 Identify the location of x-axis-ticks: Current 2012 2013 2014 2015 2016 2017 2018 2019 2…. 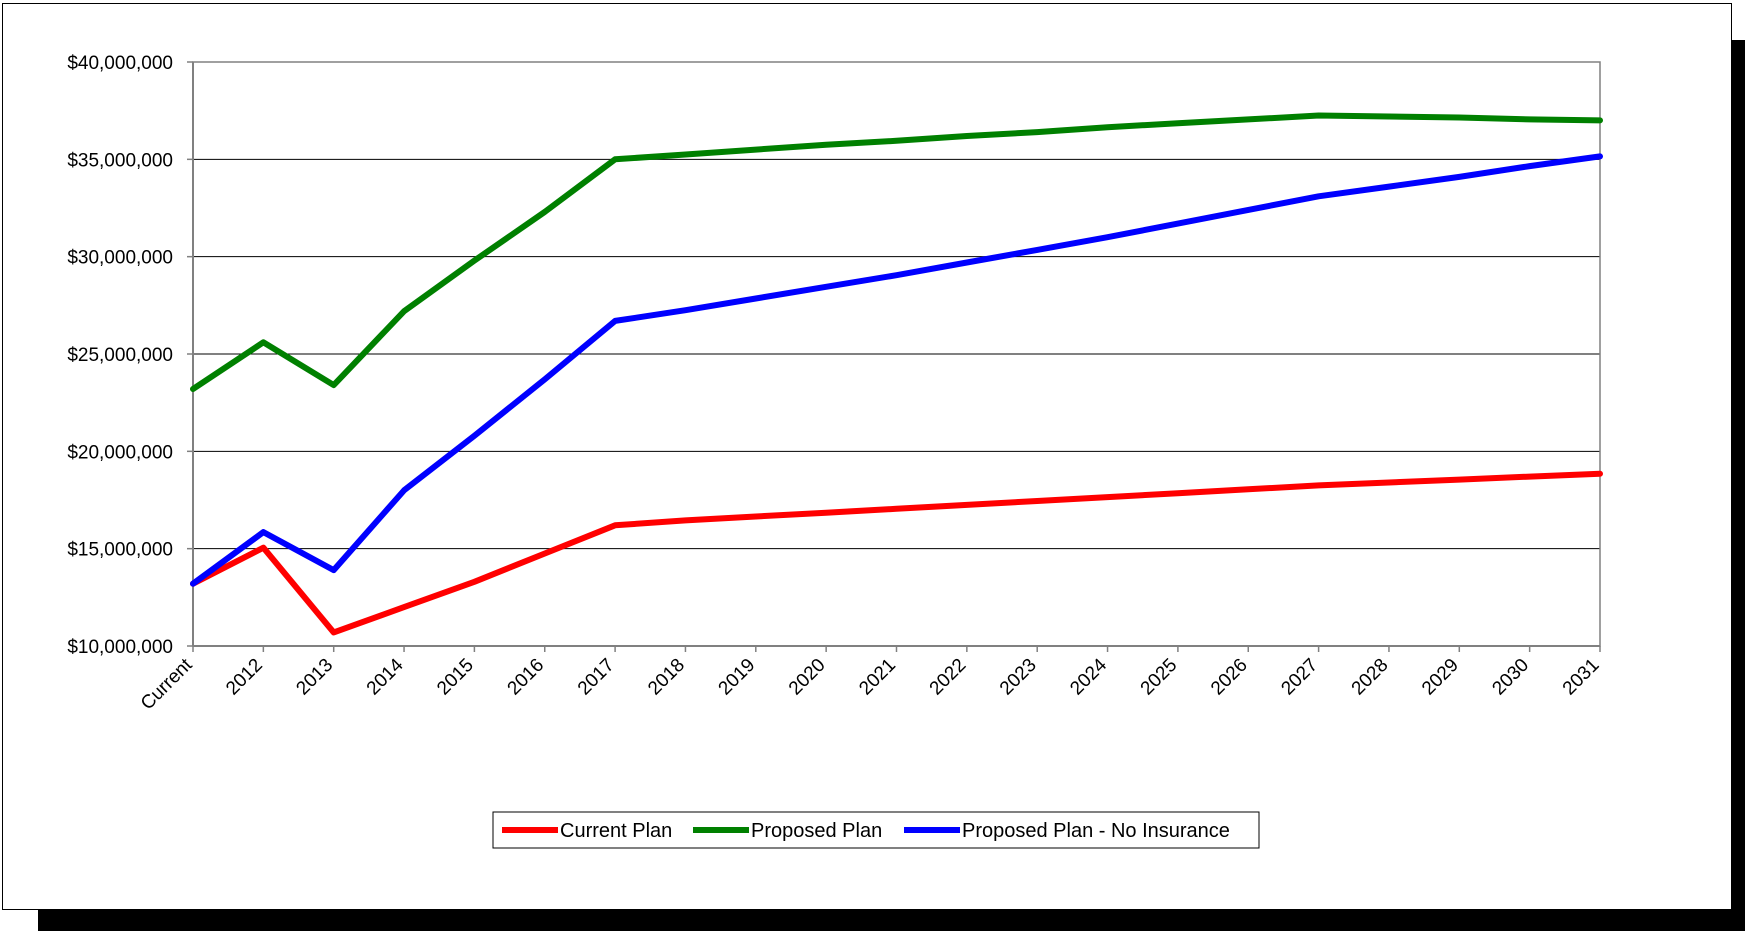
(870, 680).